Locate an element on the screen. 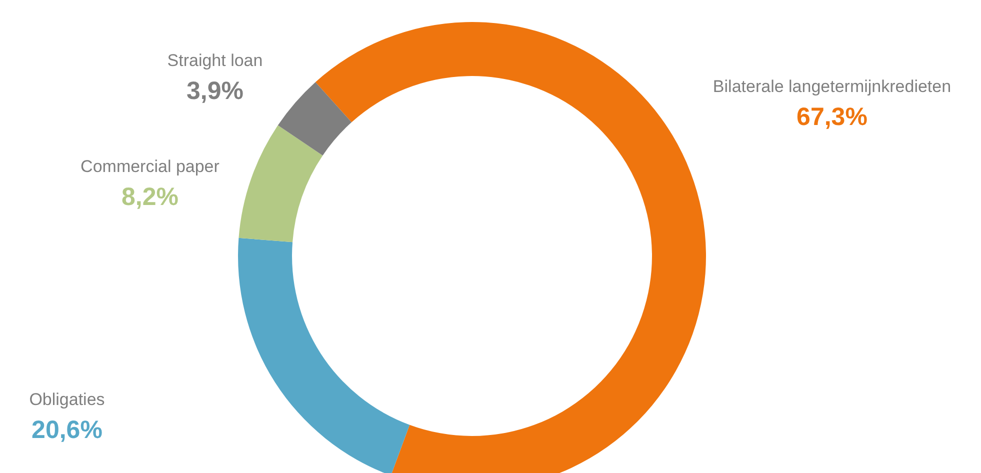 The image size is (981, 473). slice-label: Straight loan is located at coordinates (215, 60).